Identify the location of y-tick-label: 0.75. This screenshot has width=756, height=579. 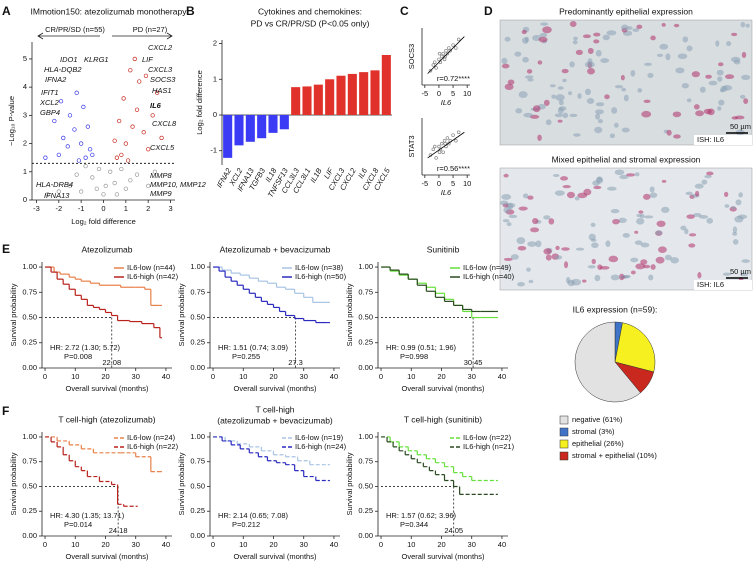
(365, 291).